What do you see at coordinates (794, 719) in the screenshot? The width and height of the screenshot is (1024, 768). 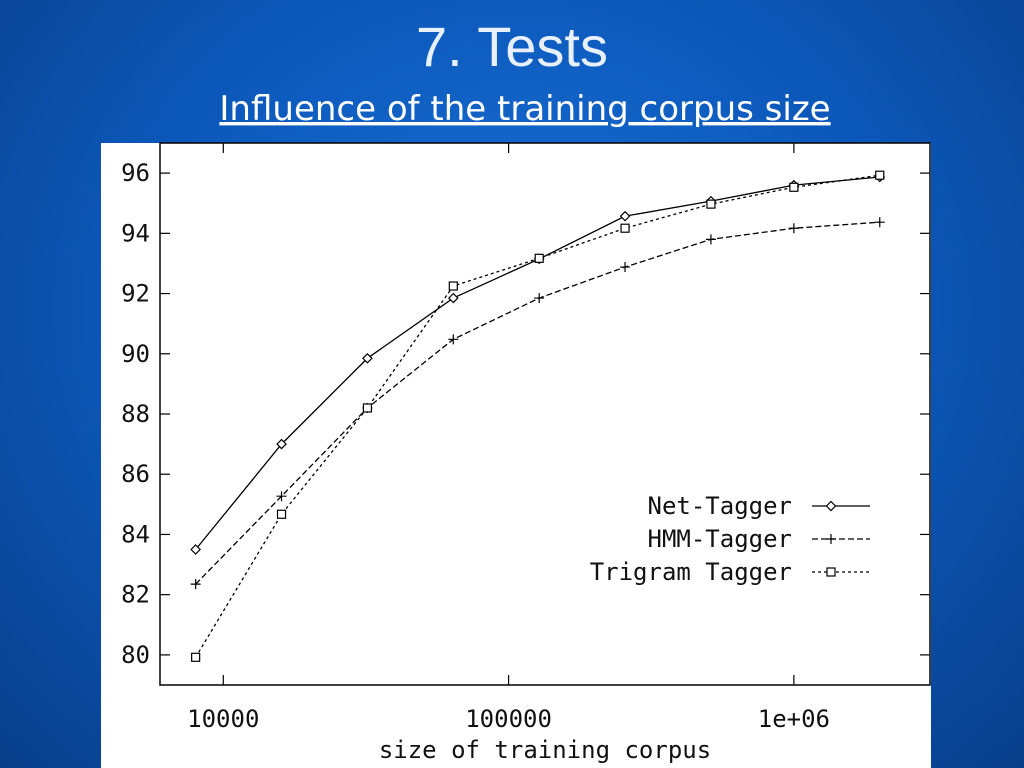 I see `x-tick-label: 1e+06` at bounding box center [794, 719].